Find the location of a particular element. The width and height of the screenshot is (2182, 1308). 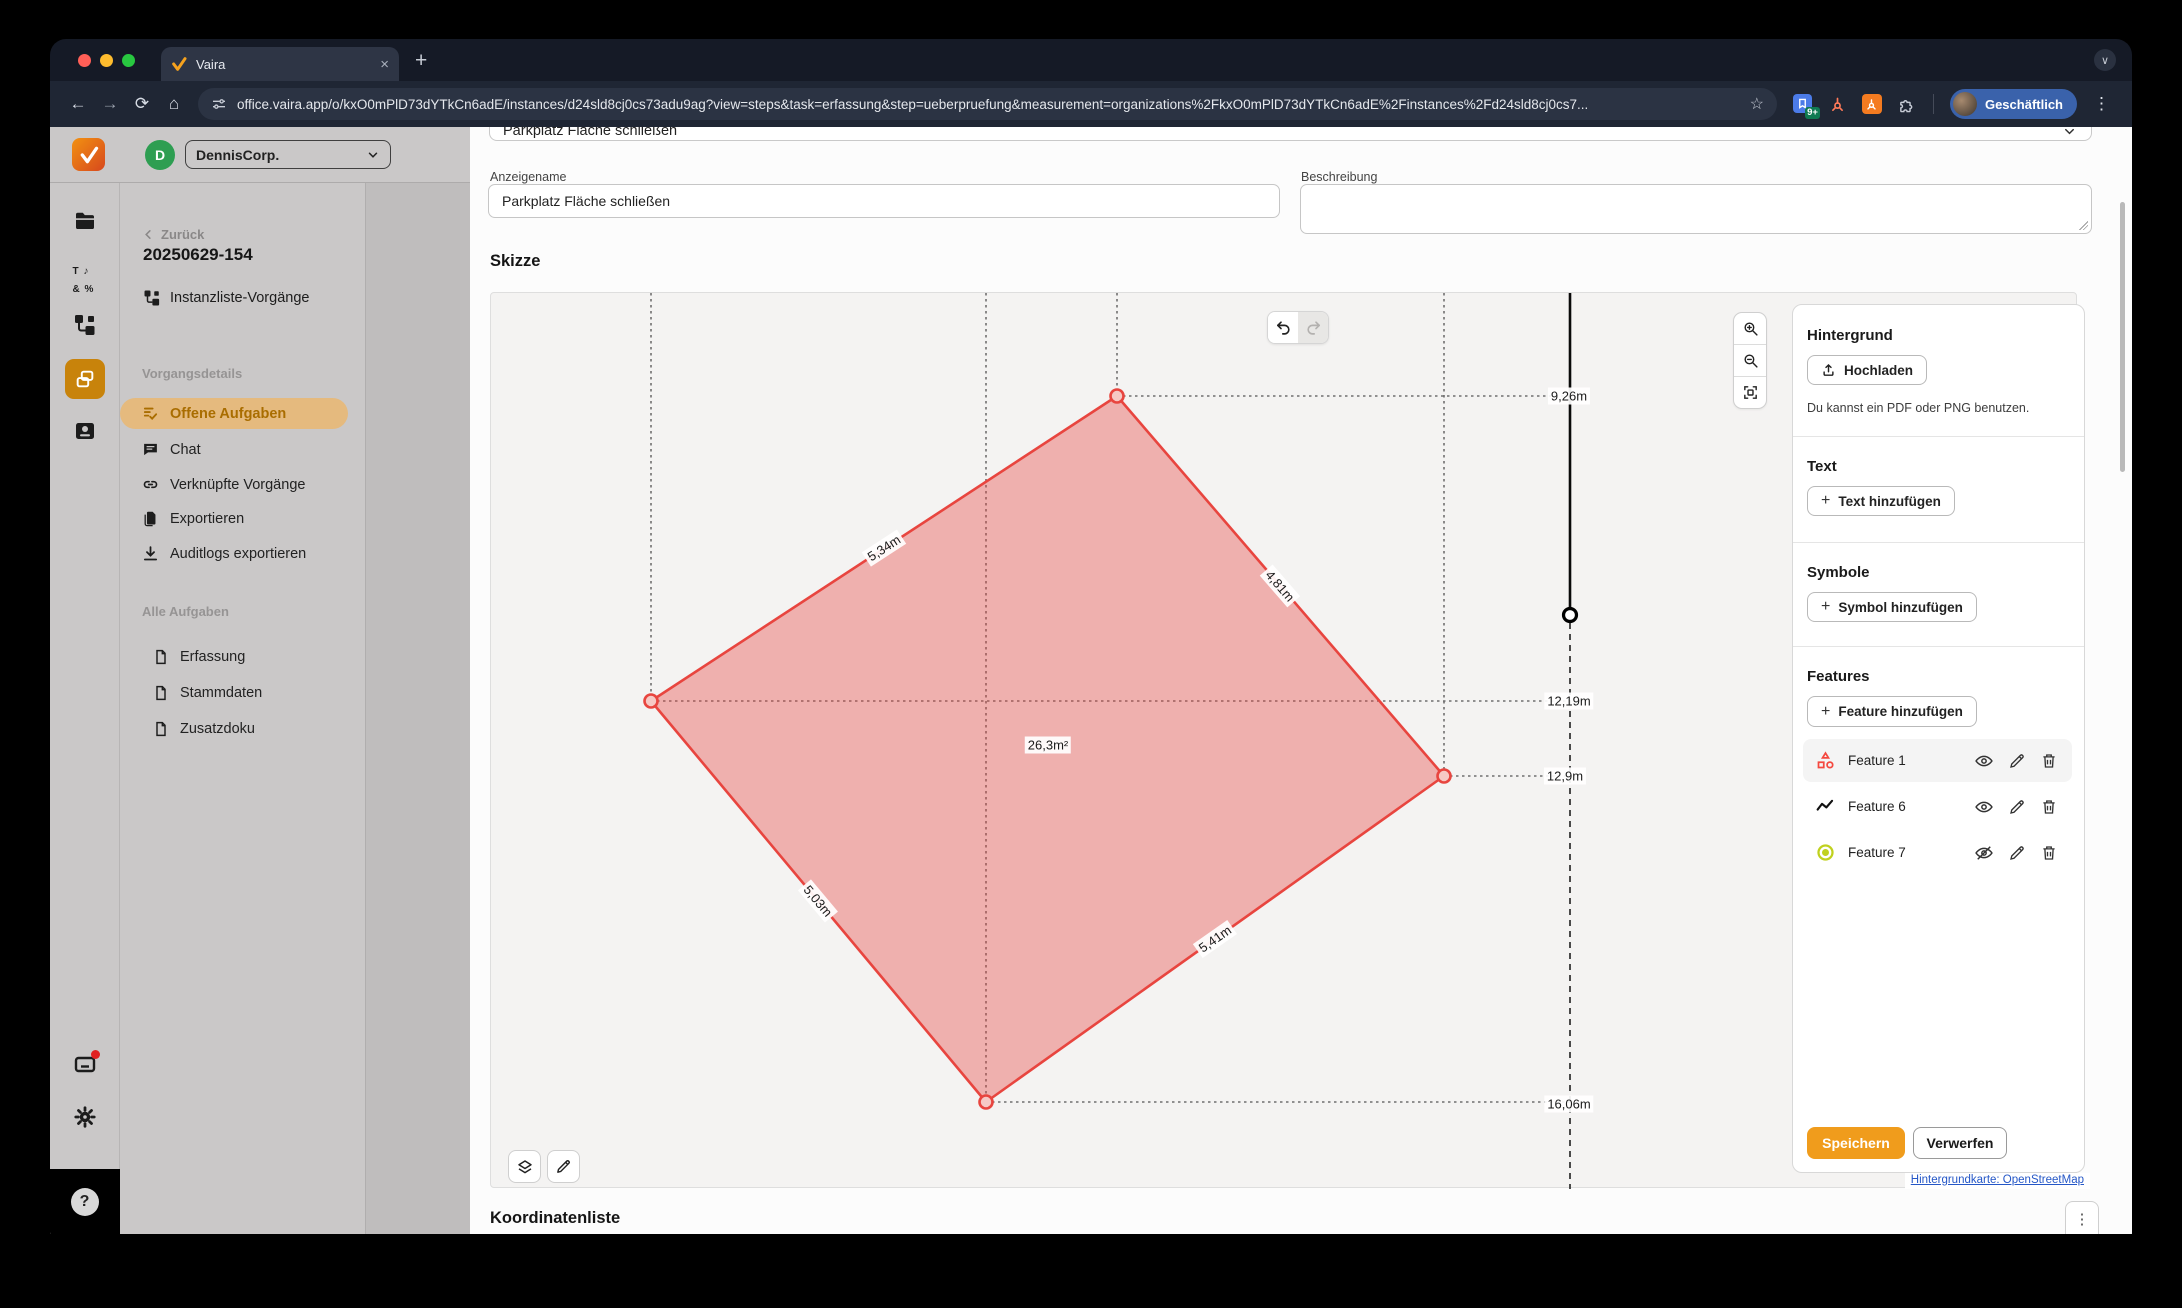

osm-link: Hintergrundkarte: OpenStreetMap is located at coordinates (1997, 1180).